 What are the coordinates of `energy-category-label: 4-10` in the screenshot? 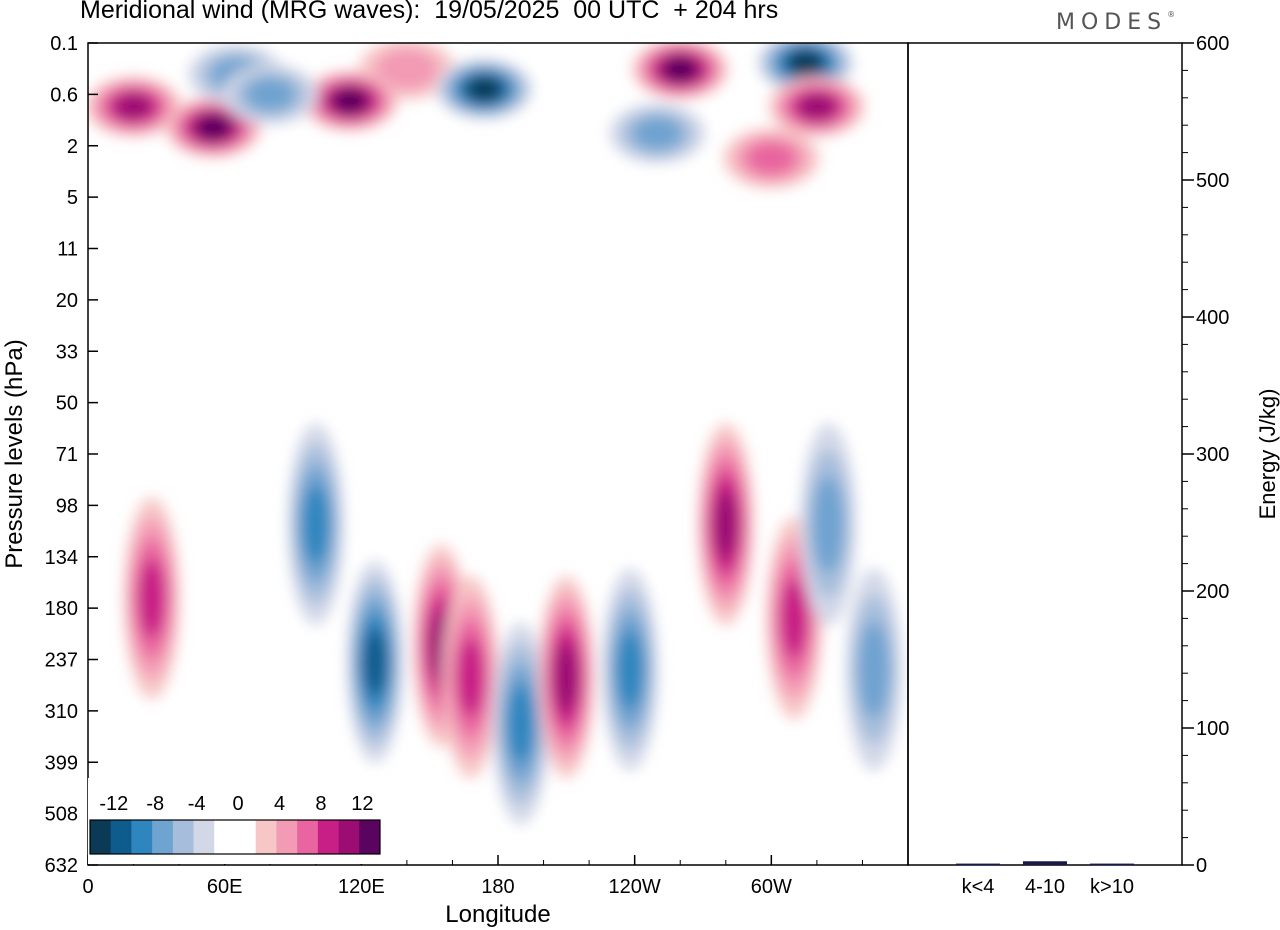 It's located at (1045, 887).